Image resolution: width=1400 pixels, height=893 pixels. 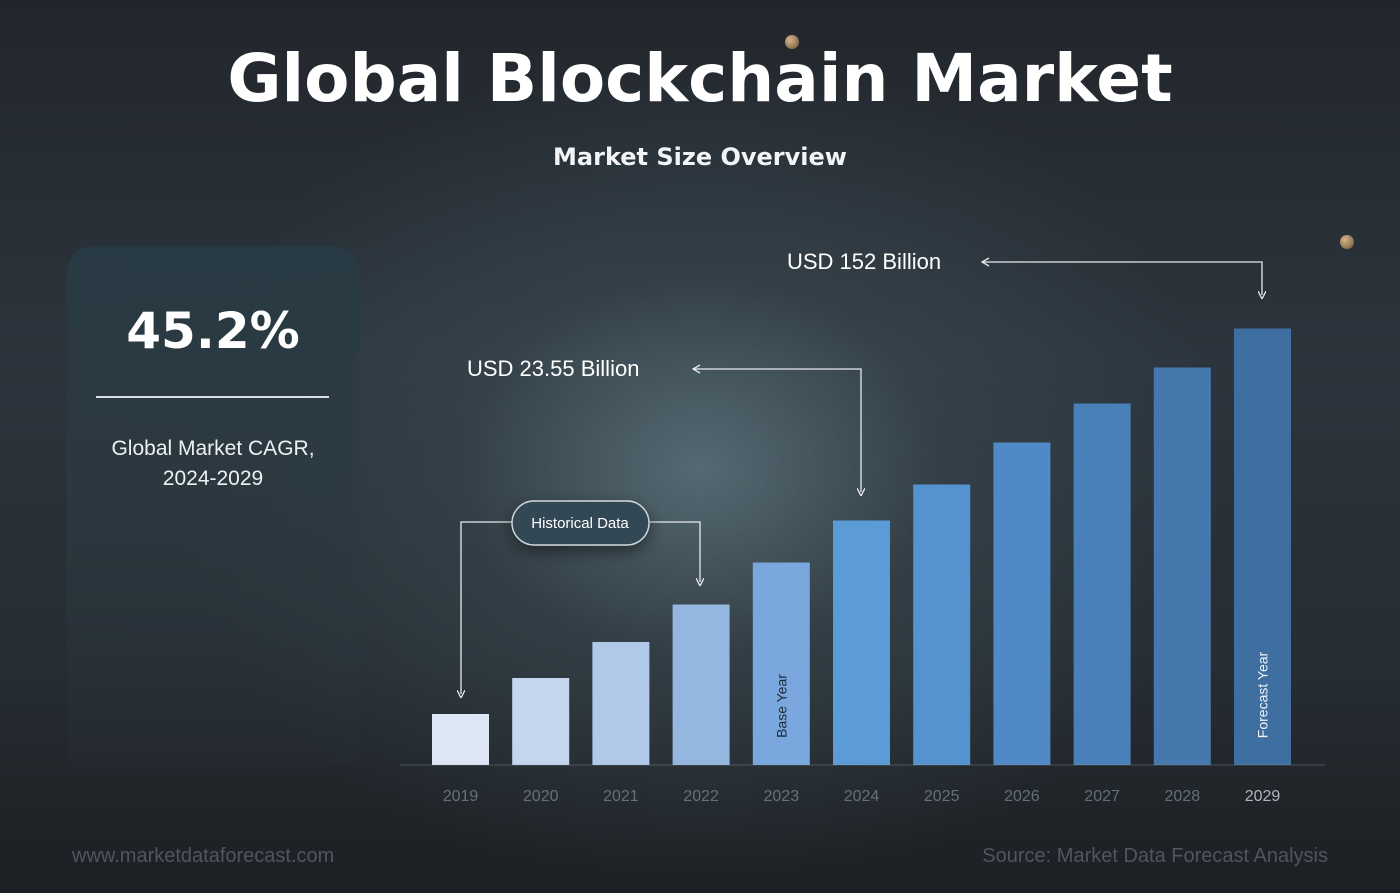 I want to click on cagr-divider, so click(x=212, y=397).